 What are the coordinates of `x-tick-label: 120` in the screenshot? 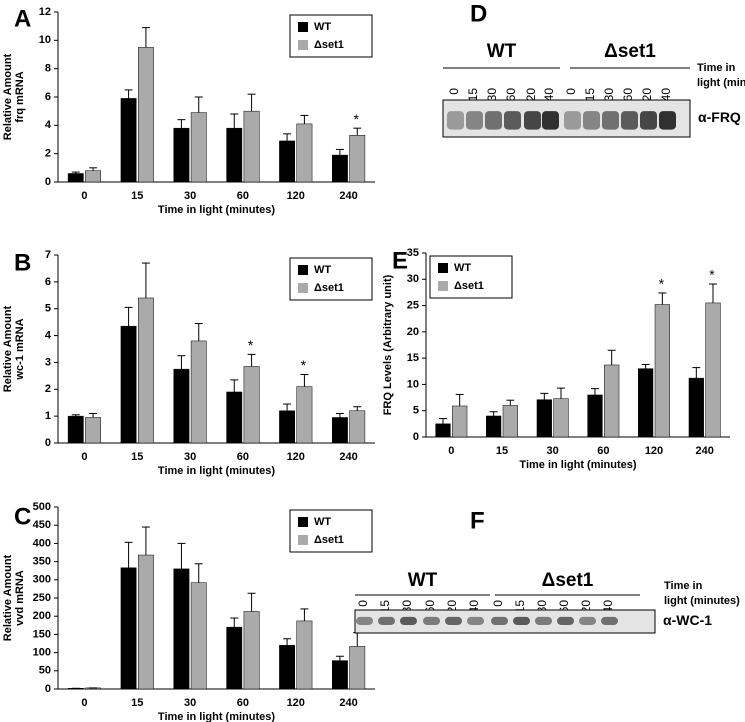 It's located at (654, 451).